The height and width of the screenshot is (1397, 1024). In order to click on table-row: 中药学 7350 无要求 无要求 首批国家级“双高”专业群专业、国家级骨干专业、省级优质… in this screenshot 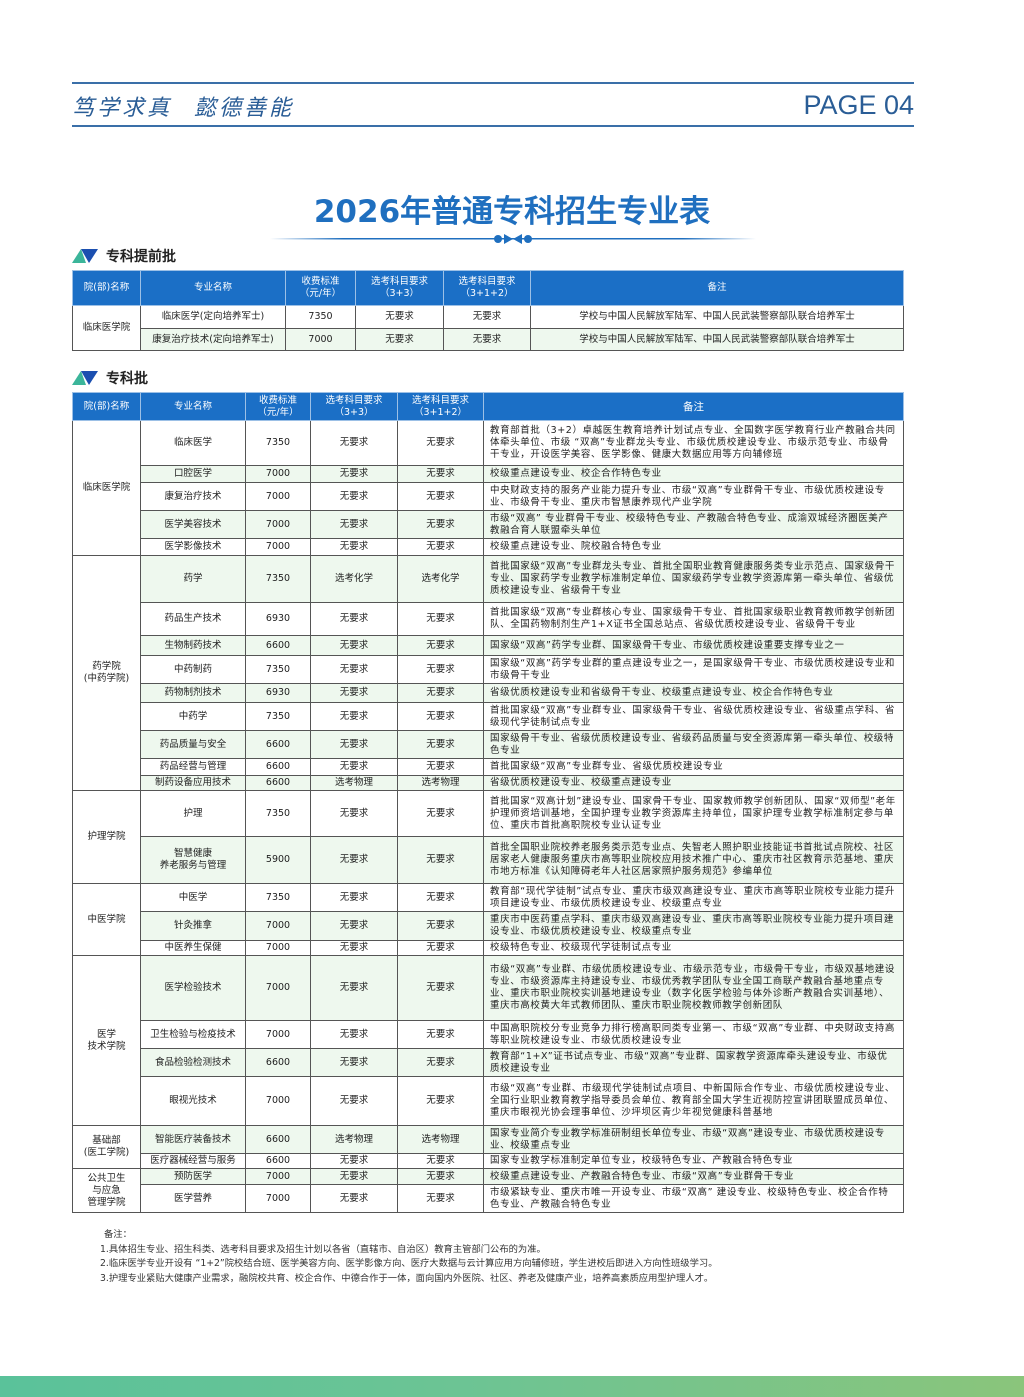, I will do `click(488, 716)`.